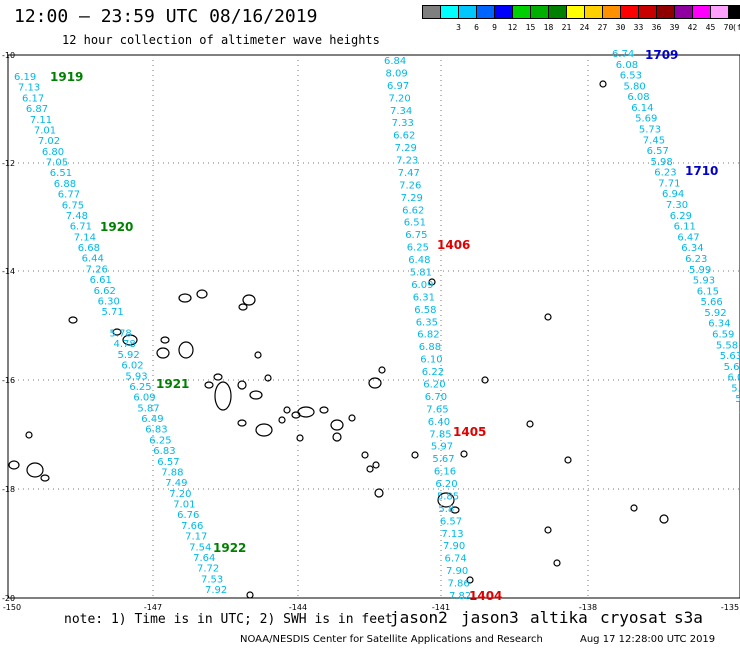  What do you see at coordinates (727, 345) in the screenshot?
I see `swh-value-label: 5.58` at bounding box center [727, 345].